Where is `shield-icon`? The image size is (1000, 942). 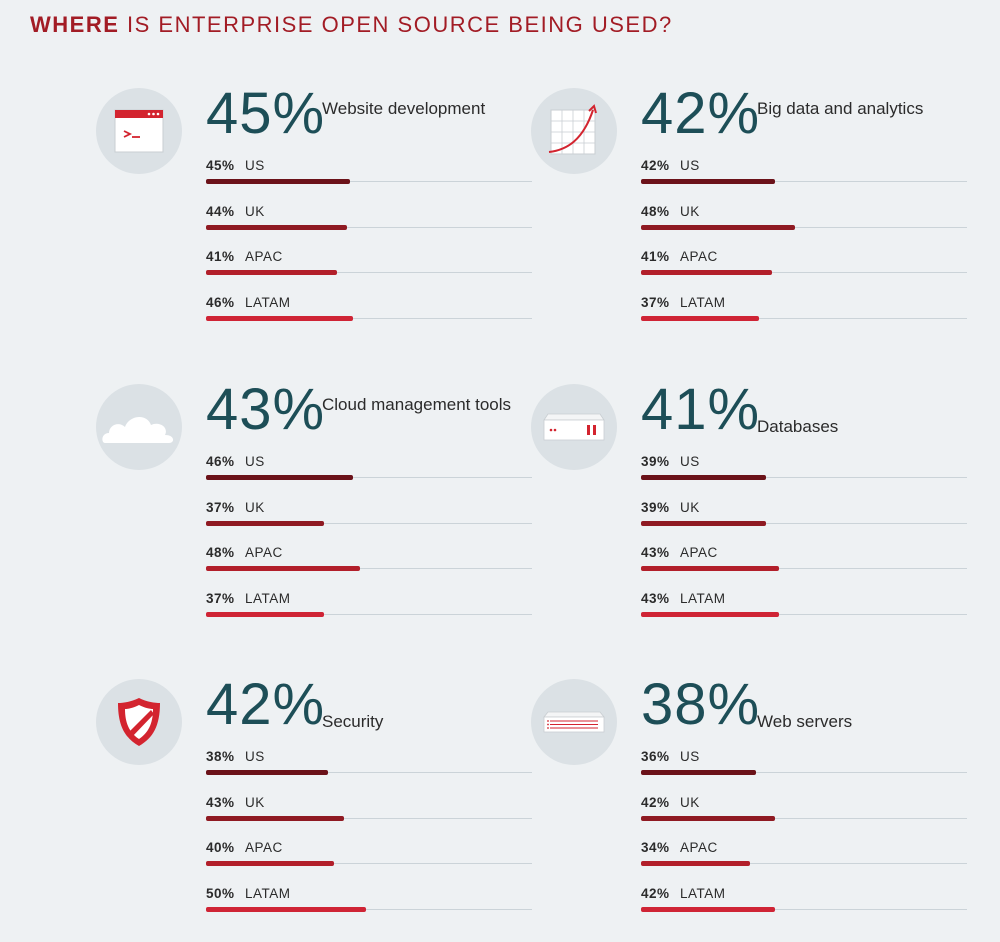
shield-icon is located at coordinates (139, 722).